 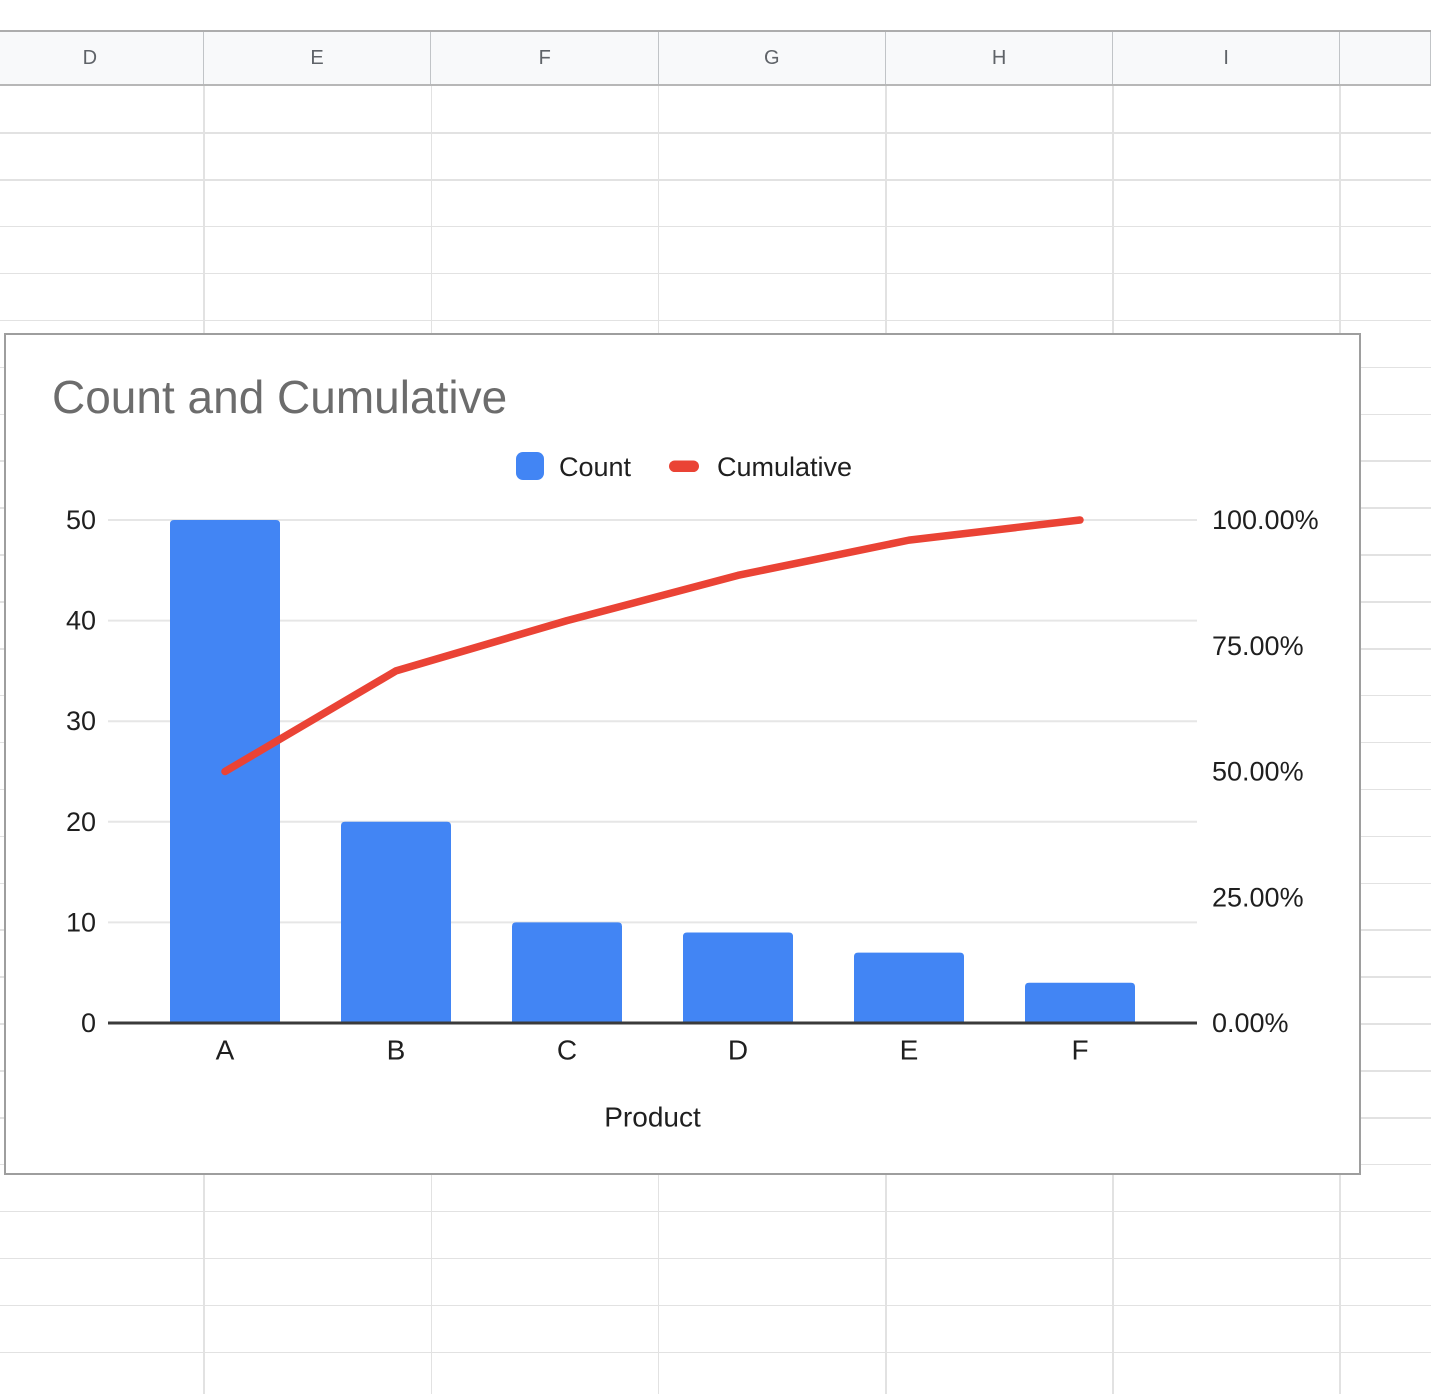 I want to click on category-label-E: E, so click(x=909, y=1050).